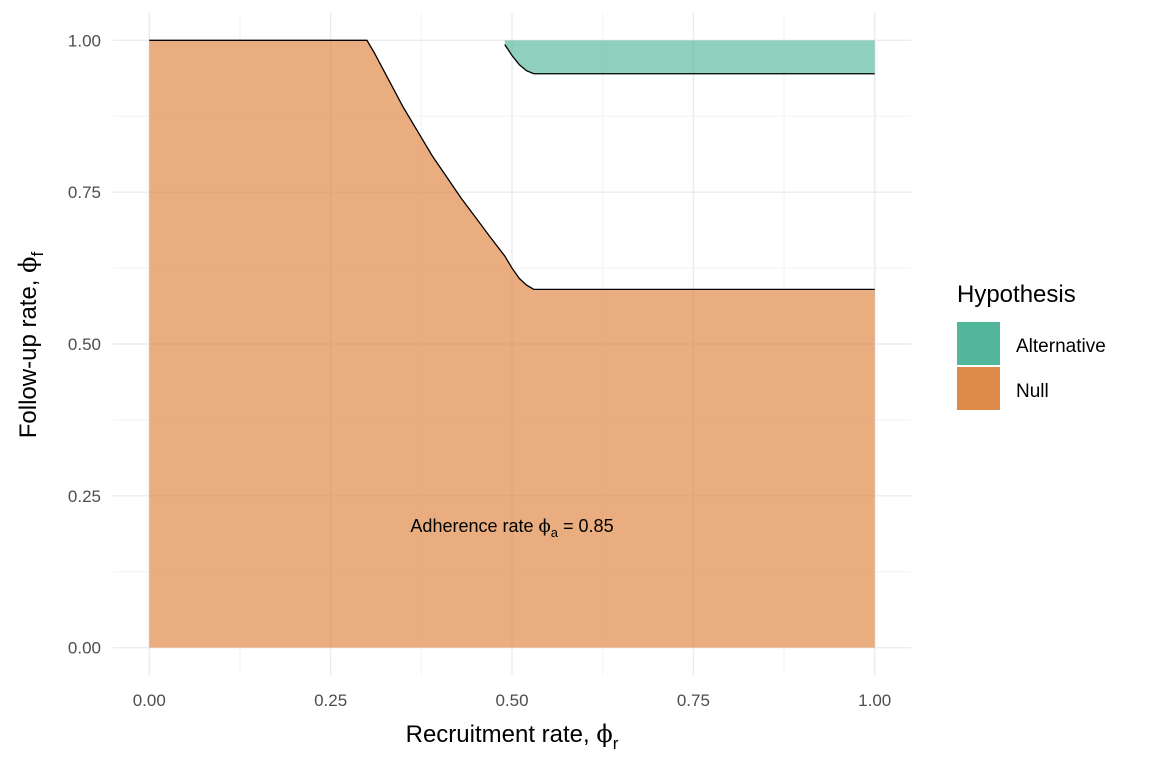 The width and height of the screenshot is (1152, 768). What do you see at coordinates (501, 734) in the screenshot?
I see `x-axis-title-text: Recruitment rate,` at bounding box center [501, 734].